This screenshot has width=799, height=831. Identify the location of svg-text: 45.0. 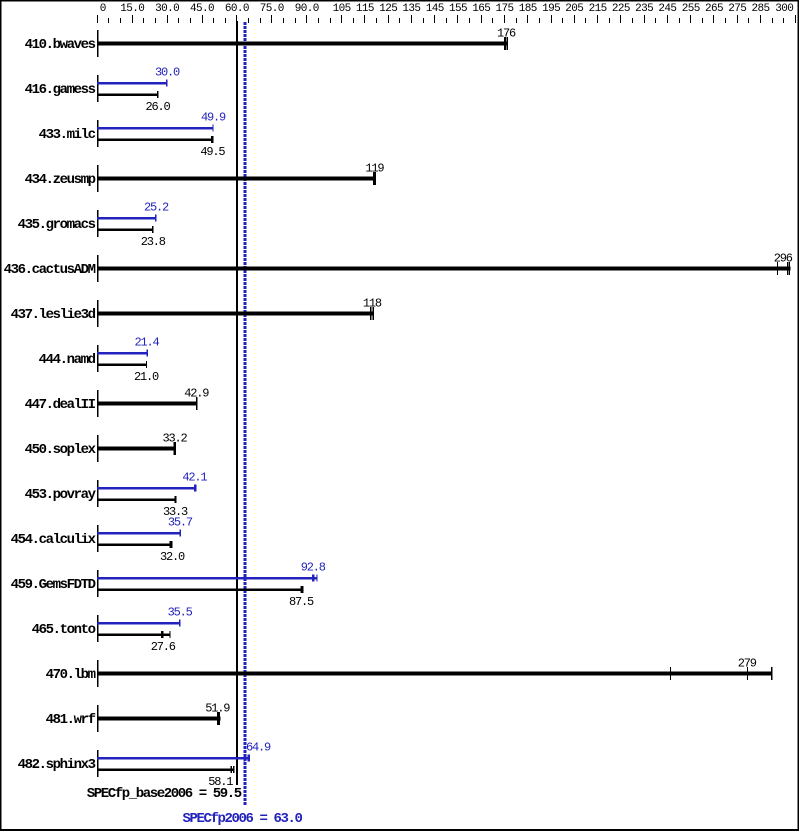
(202, 9).